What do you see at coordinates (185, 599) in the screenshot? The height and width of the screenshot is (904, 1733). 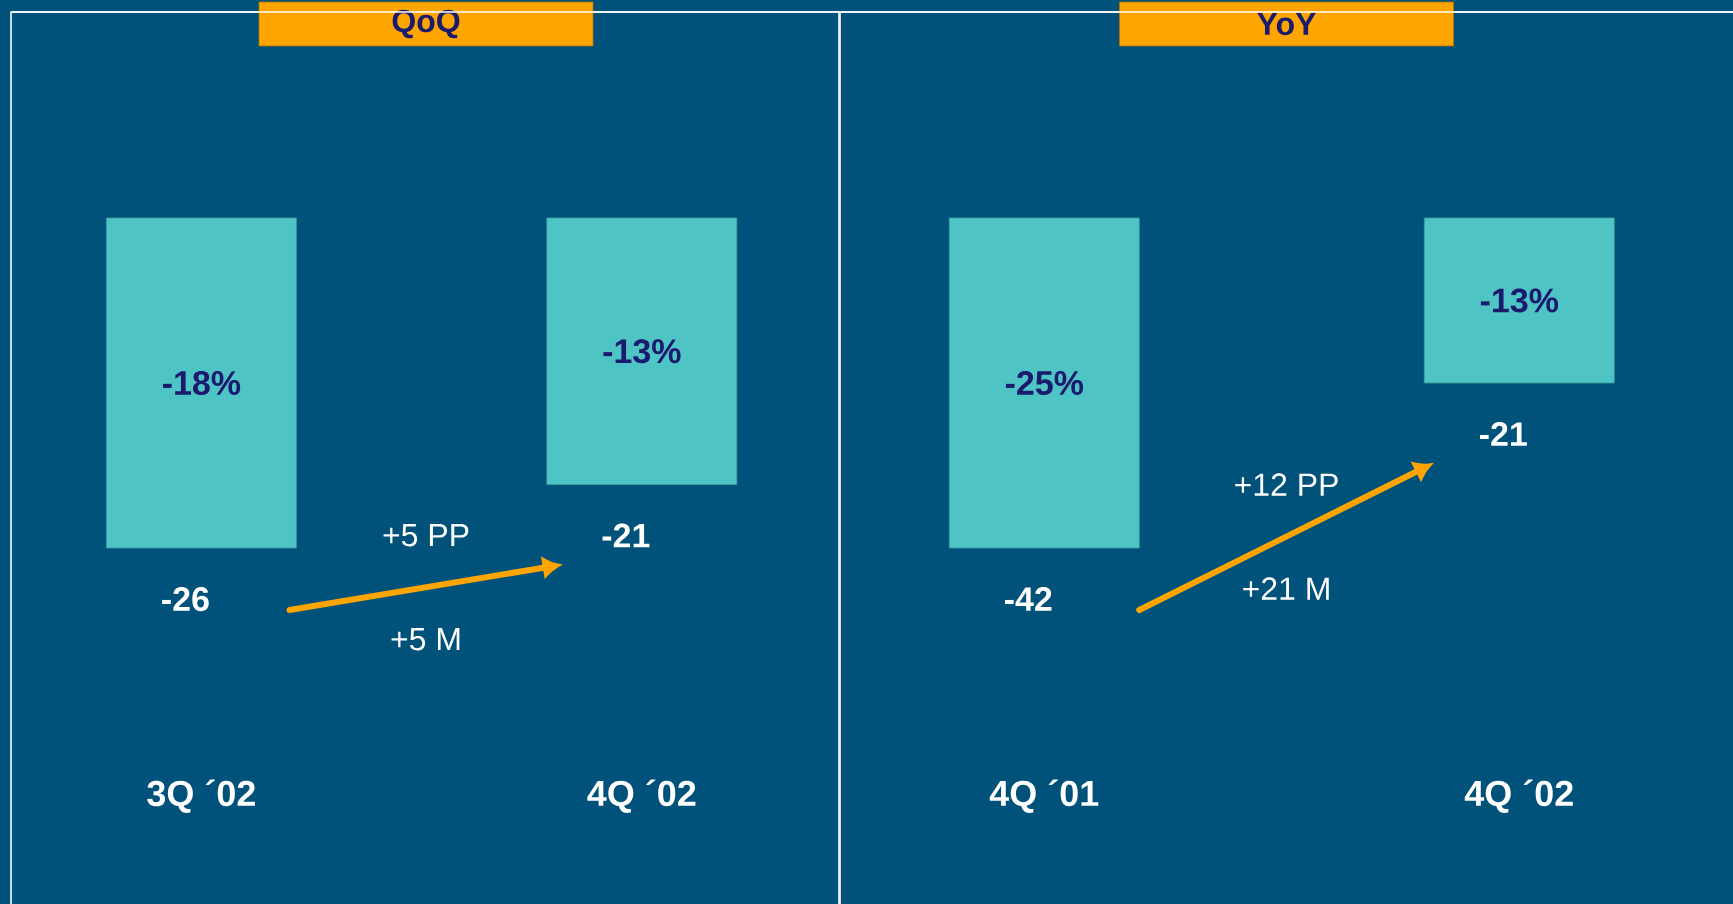 I see `data-label: -26` at bounding box center [185, 599].